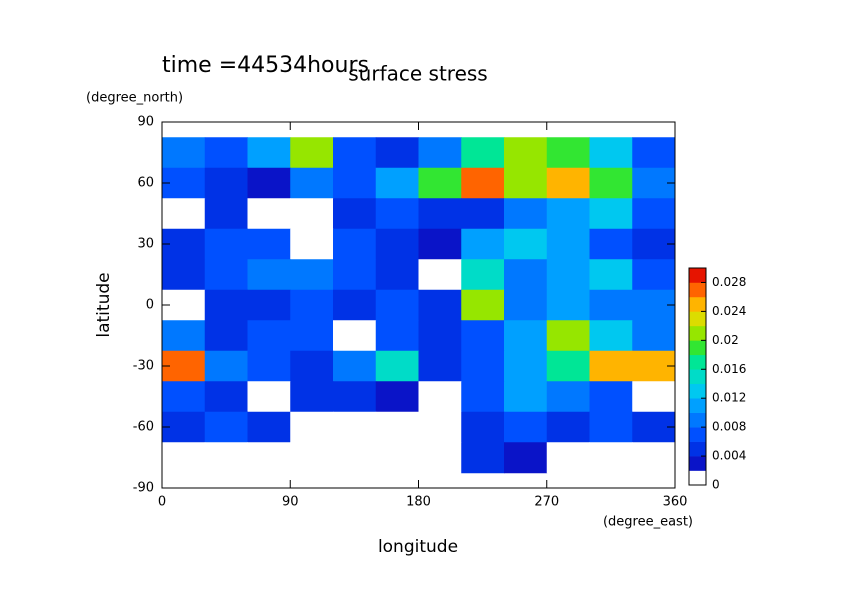 This screenshot has width=842, height=599. I want to click on y-tick-label: 30, so click(145, 244).